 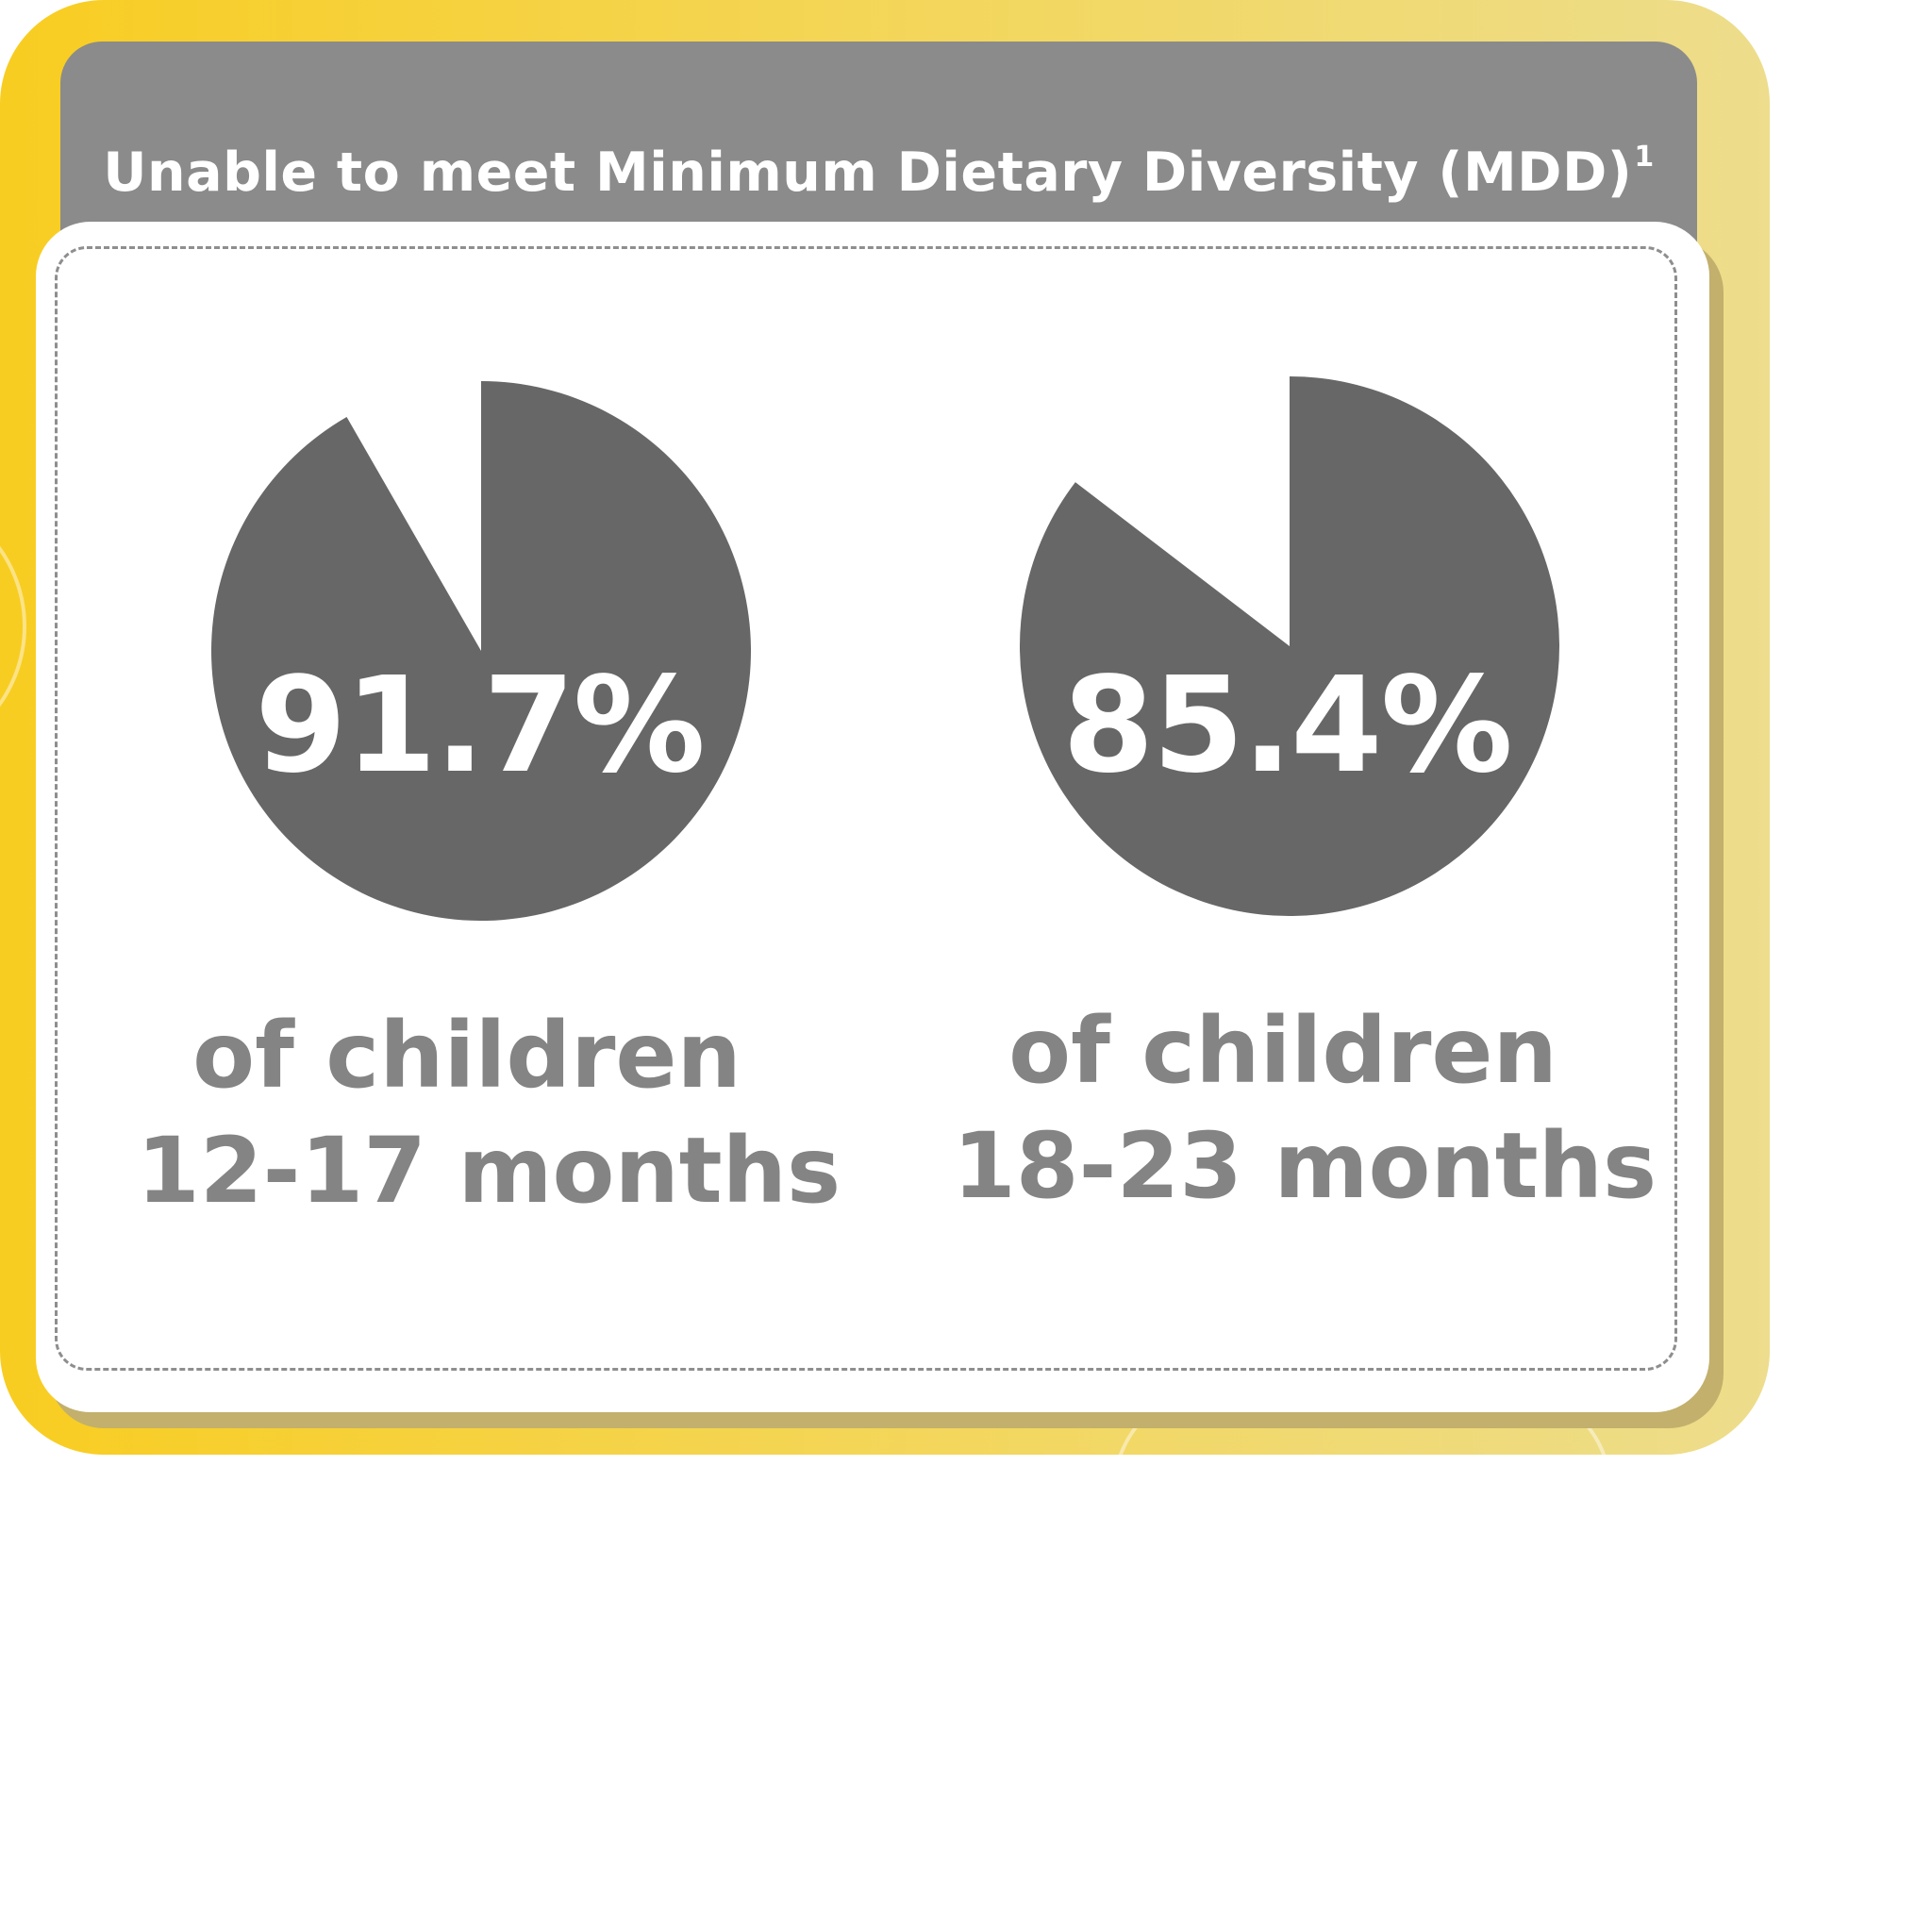 What do you see at coordinates (1305, 1166) in the screenshot?
I see `caption-line: 18-23 months` at bounding box center [1305, 1166].